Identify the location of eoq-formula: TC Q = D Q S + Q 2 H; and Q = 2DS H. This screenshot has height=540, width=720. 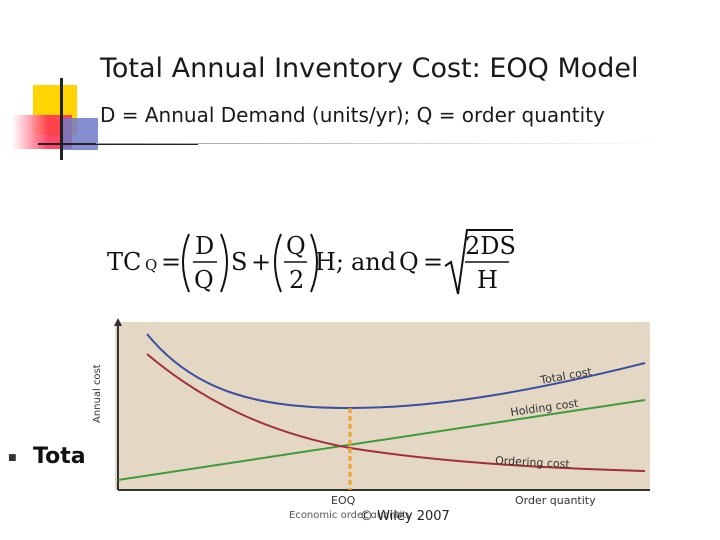
(311, 262).